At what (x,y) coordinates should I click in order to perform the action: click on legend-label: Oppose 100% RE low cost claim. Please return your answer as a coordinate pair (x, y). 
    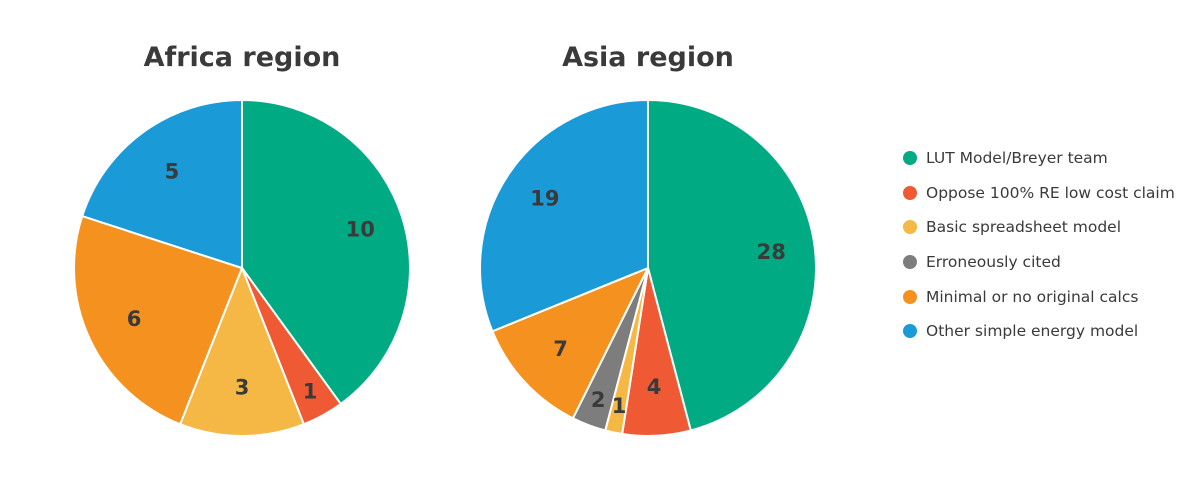
    Looking at the image, I should click on (1050, 192).